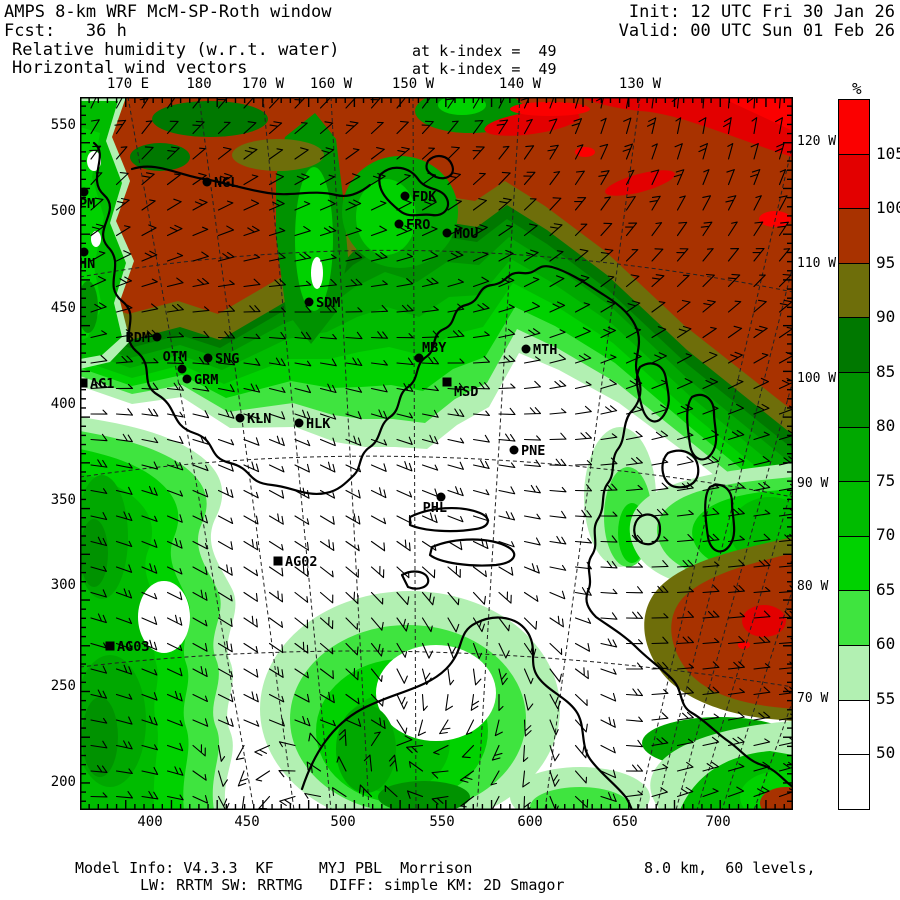 This screenshot has width=900, height=900. What do you see at coordinates (886, 371) in the screenshot?
I see `colorbar-tick-label: 85` at bounding box center [886, 371].